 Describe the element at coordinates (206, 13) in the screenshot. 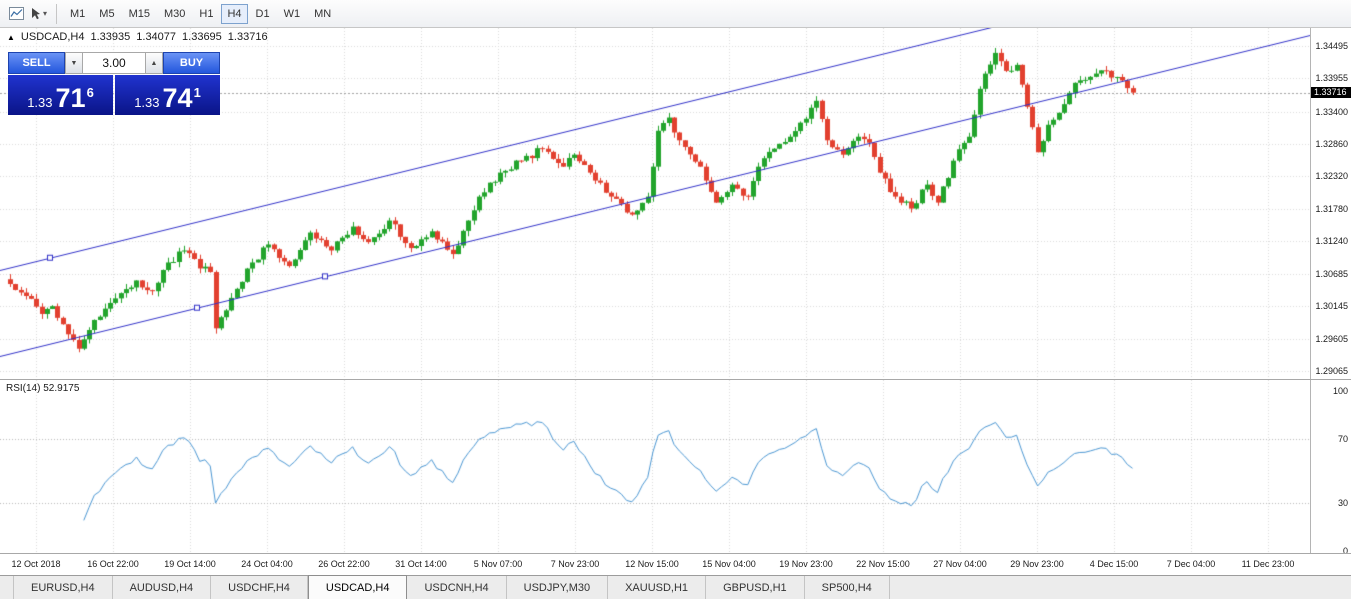

I see `timeframe-button-h1: H1` at that location.